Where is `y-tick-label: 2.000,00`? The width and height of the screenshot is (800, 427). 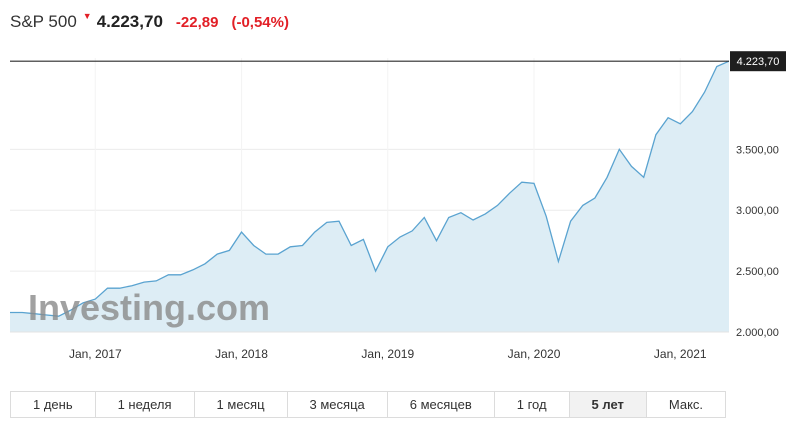 y-tick-label: 2.000,00 is located at coordinates (757, 333).